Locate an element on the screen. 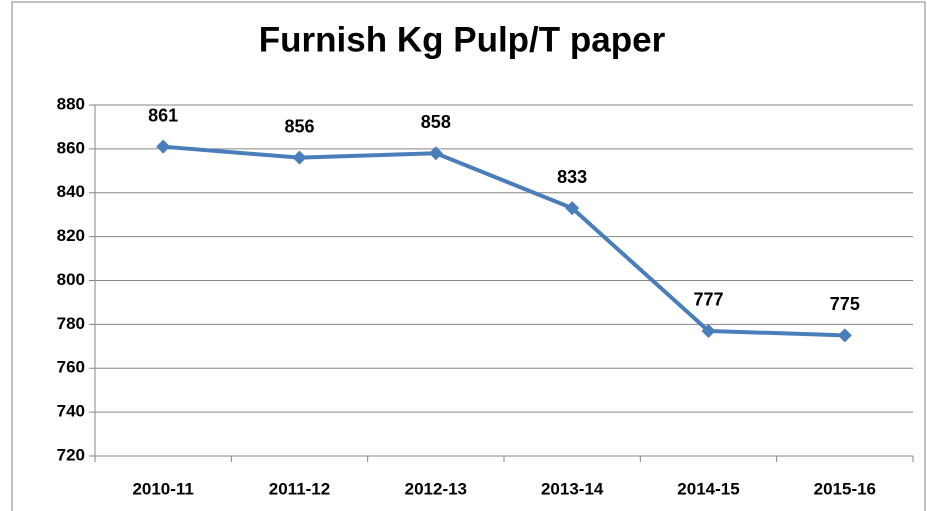 This screenshot has width=927, height=511. y-tick-label: 860 is located at coordinates (71, 147).